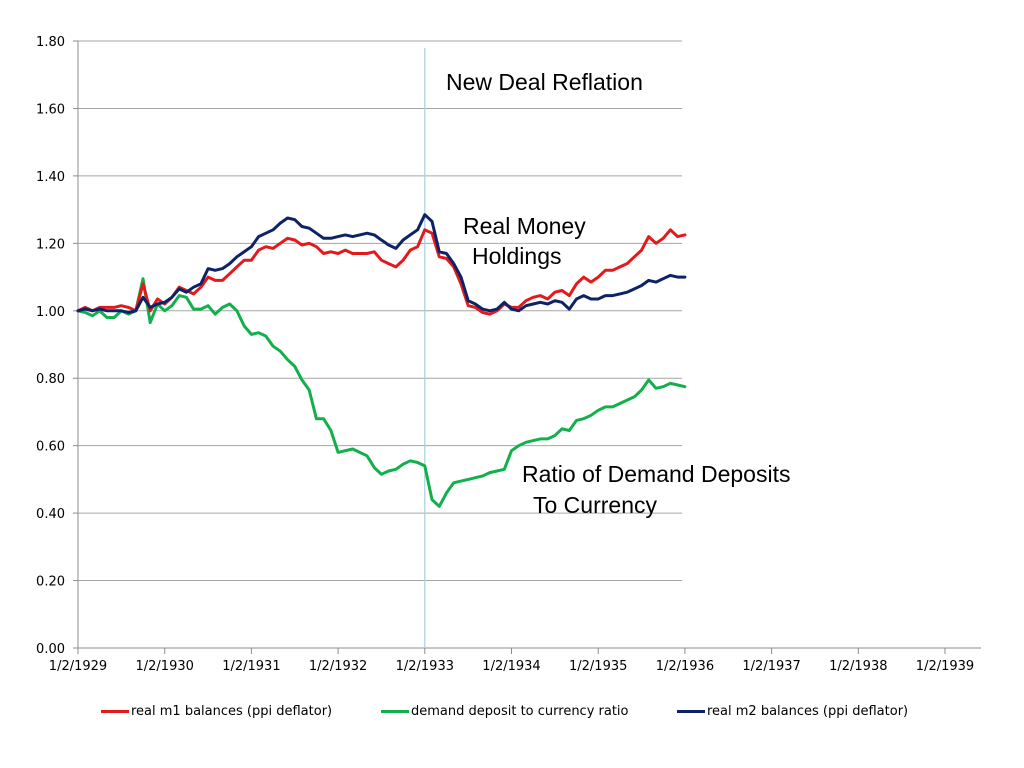 This screenshot has height=768, width=1024. I want to click on x-tick-label: 1/2/1936, so click(685, 666).